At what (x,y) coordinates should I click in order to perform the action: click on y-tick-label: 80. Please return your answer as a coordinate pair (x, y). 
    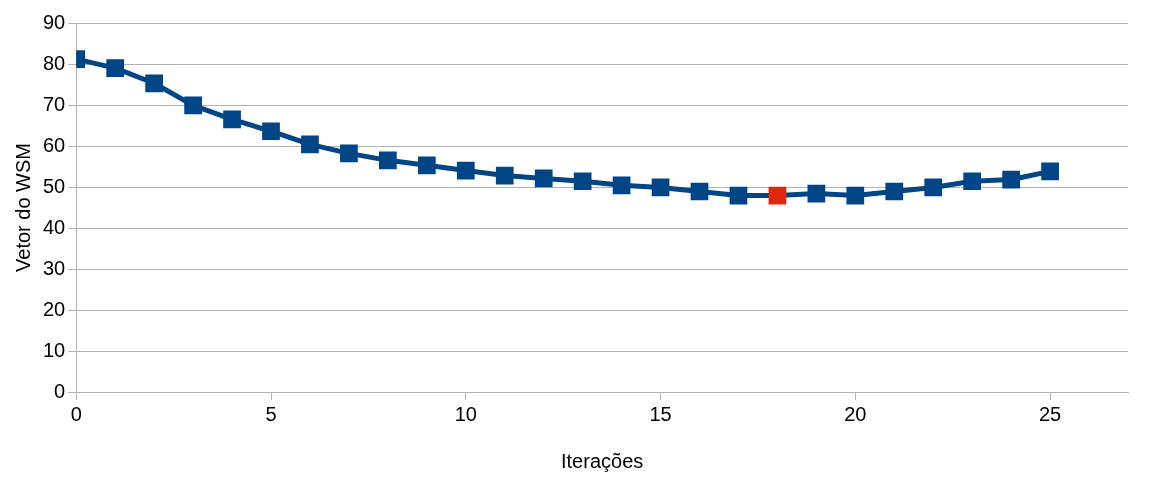
    Looking at the image, I should click on (54, 62).